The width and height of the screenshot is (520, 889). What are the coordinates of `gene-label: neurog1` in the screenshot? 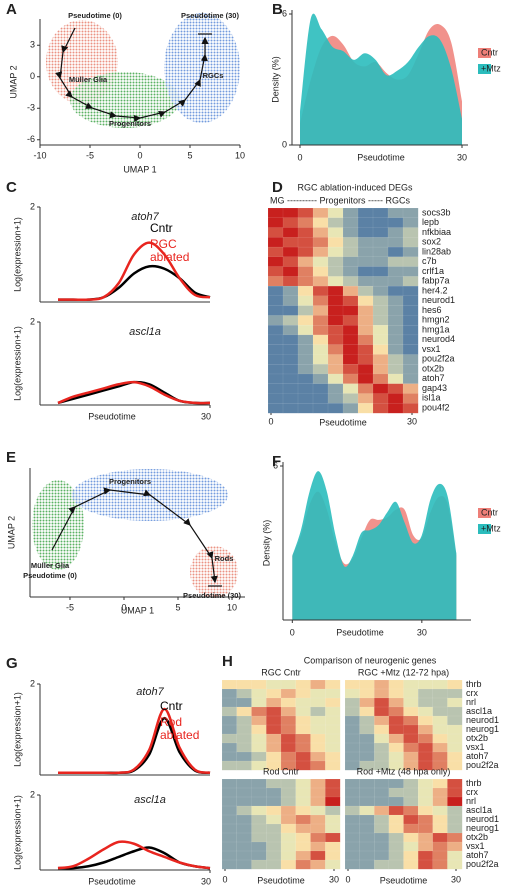 It's located at (482, 729).